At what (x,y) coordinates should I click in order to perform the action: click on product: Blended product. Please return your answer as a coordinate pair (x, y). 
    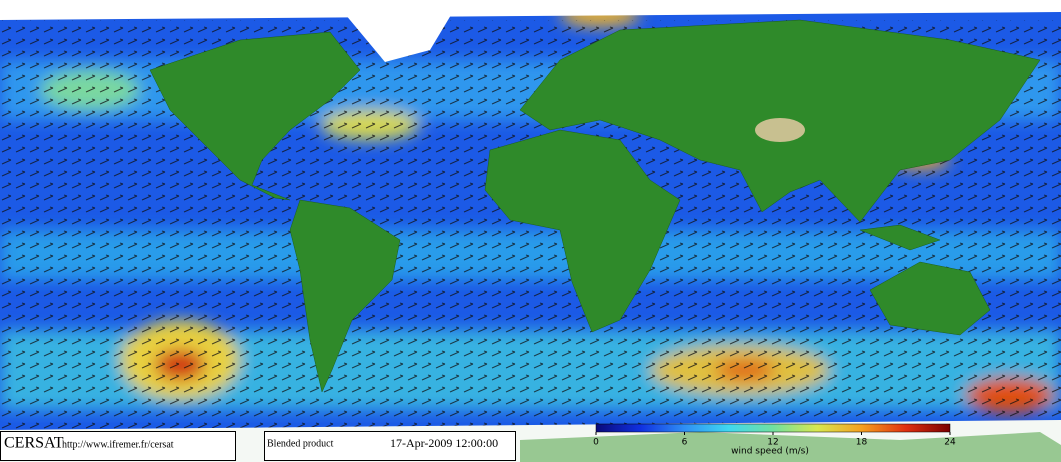
    Looking at the image, I should click on (300, 443).